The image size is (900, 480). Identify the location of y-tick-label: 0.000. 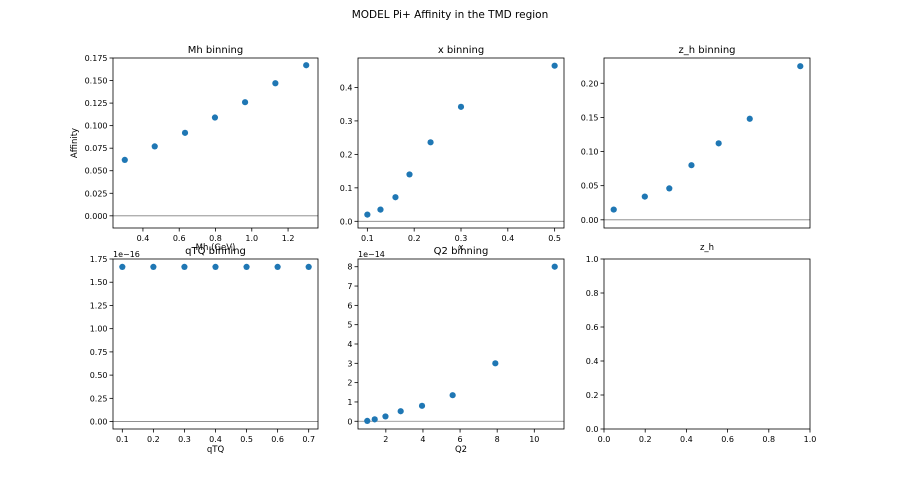
(96, 216).